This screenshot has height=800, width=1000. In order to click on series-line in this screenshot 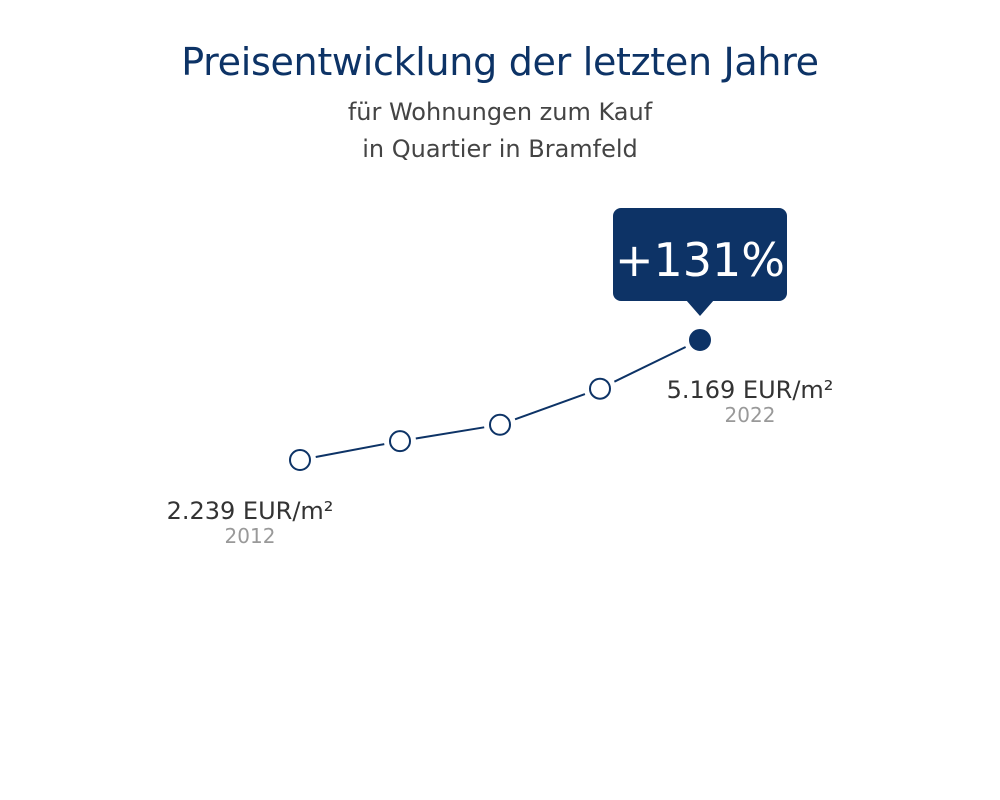, I will do `click(501, 402)`.